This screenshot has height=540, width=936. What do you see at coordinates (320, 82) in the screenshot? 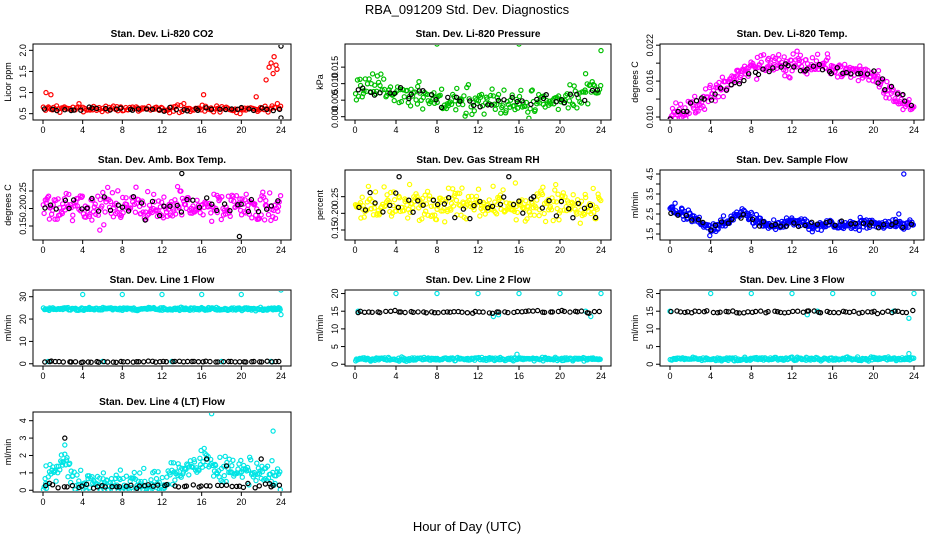
I see `y-axis-label: kPa` at bounding box center [320, 82].